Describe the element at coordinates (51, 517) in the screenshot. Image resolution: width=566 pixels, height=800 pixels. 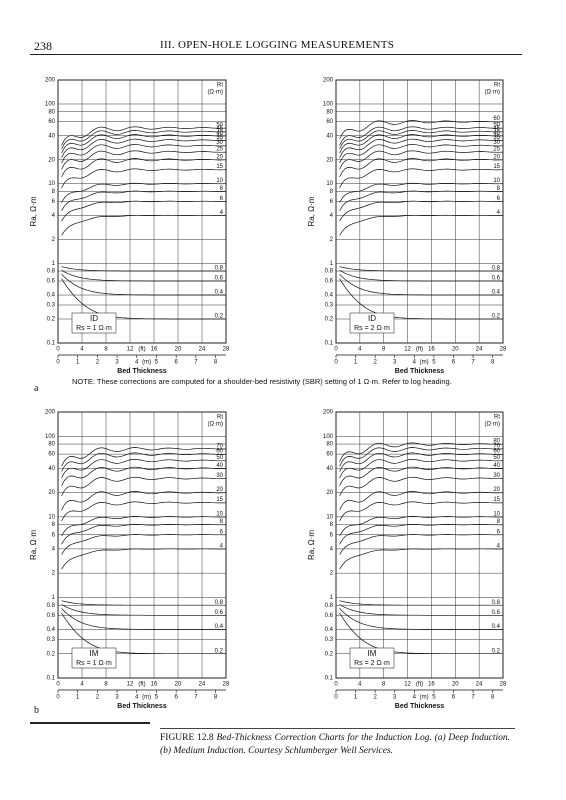
I see `y-tick-label: 10` at that location.